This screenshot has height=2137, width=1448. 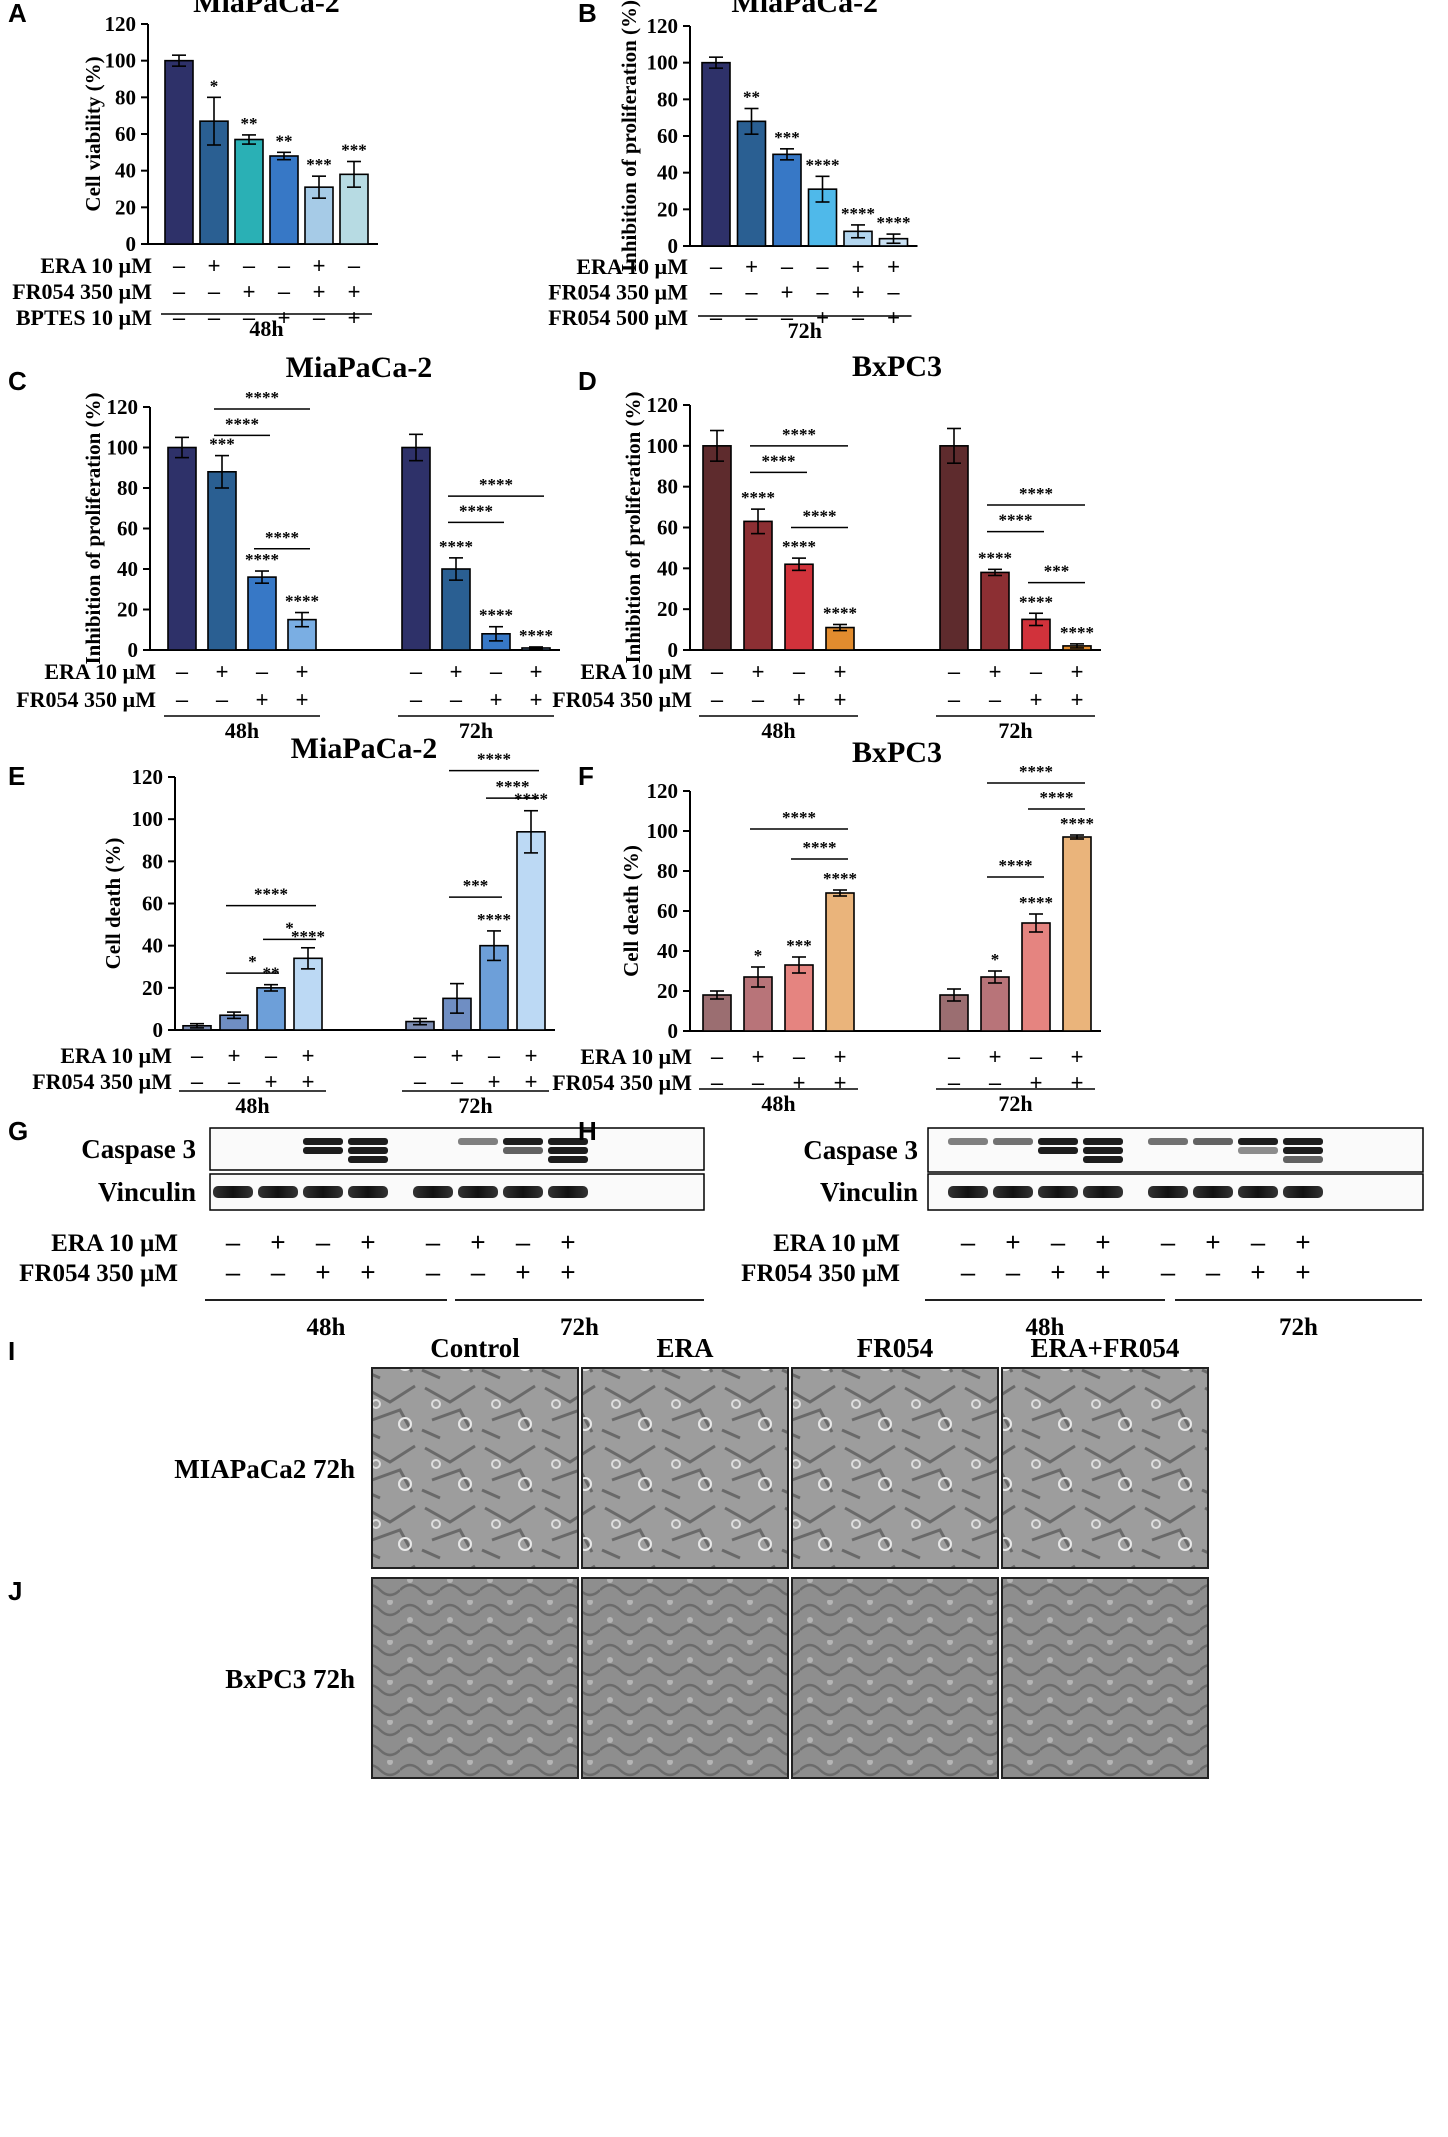 I want to click on y-tick-label: 60, so click(x=667, y=528).